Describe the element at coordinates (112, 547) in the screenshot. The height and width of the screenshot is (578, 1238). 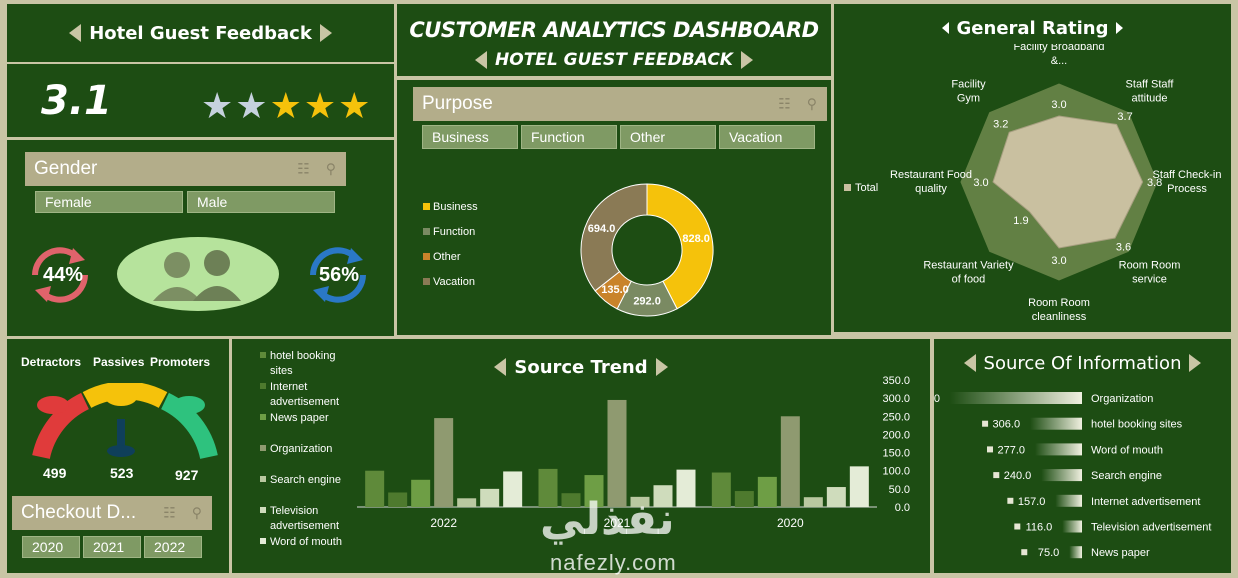
I see `checkout-button-2021: 2021` at that location.